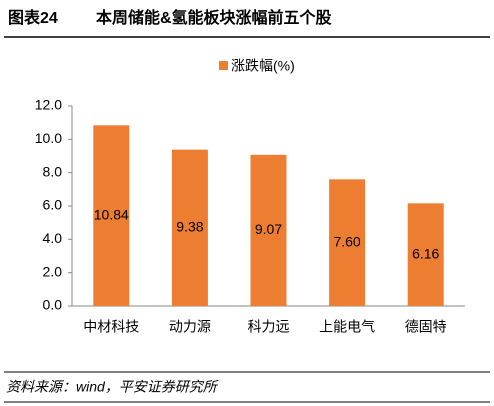 Image resolution: width=494 pixels, height=406 pixels. Describe the element at coordinates (112, 387) in the screenshot. I see `source: 资料来源：wind，平安证券研究所` at that location.